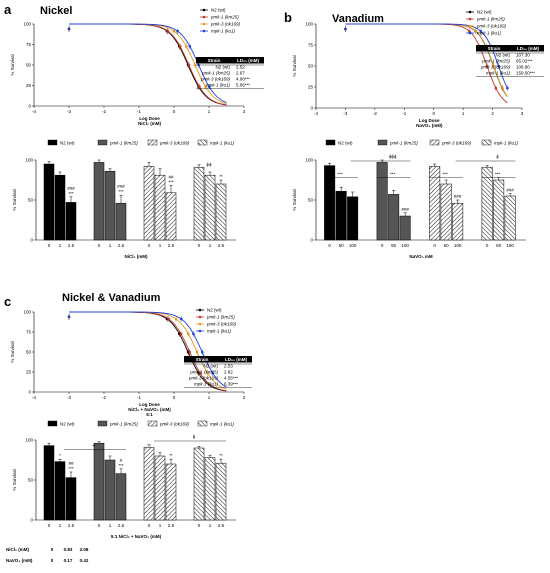 Image resolution: width=550 pixels, height=573 pixels. Describe the element at coordinates (19, 560) in the screenshot. I see `dose-table-label: NaVO₃ (mM)` at that location.